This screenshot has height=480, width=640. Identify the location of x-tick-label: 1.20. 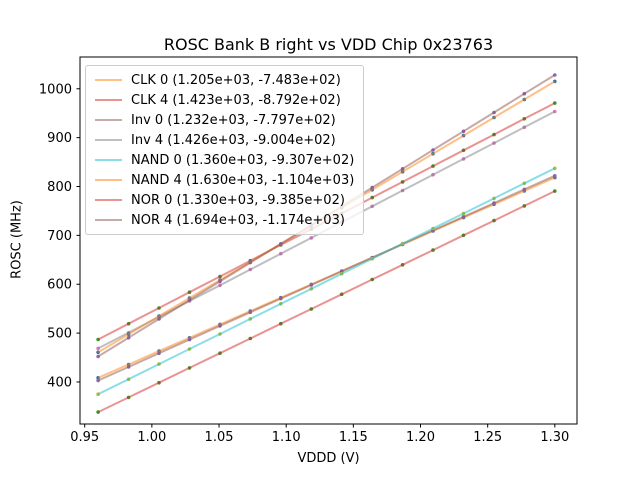
(420, 437).